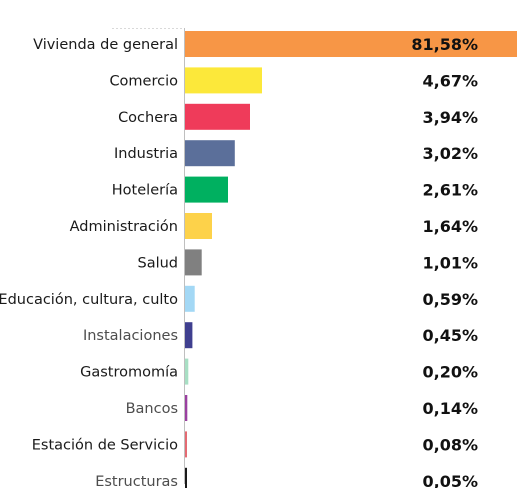 Image resolution: width=517 pixels, height=488 pixels. Describe the element at coordinates (450, 299) in the screenshot. I see `value-label-7: 0,59%` at that location.